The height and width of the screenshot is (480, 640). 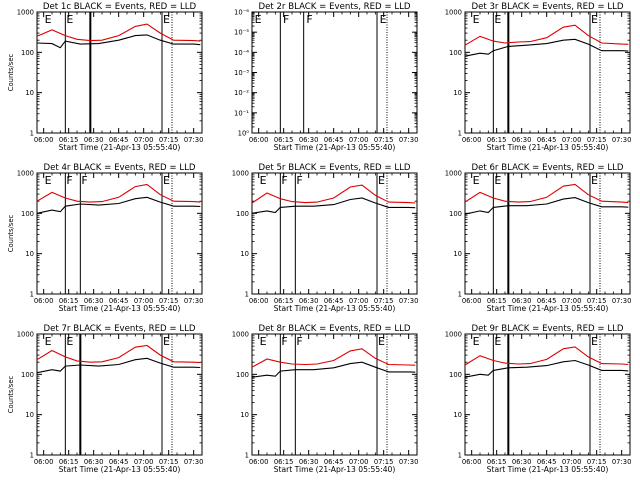 I want to click on panel-title: Det 9r BLACK = Events, RED = LLD, so click(x=547, y=329).